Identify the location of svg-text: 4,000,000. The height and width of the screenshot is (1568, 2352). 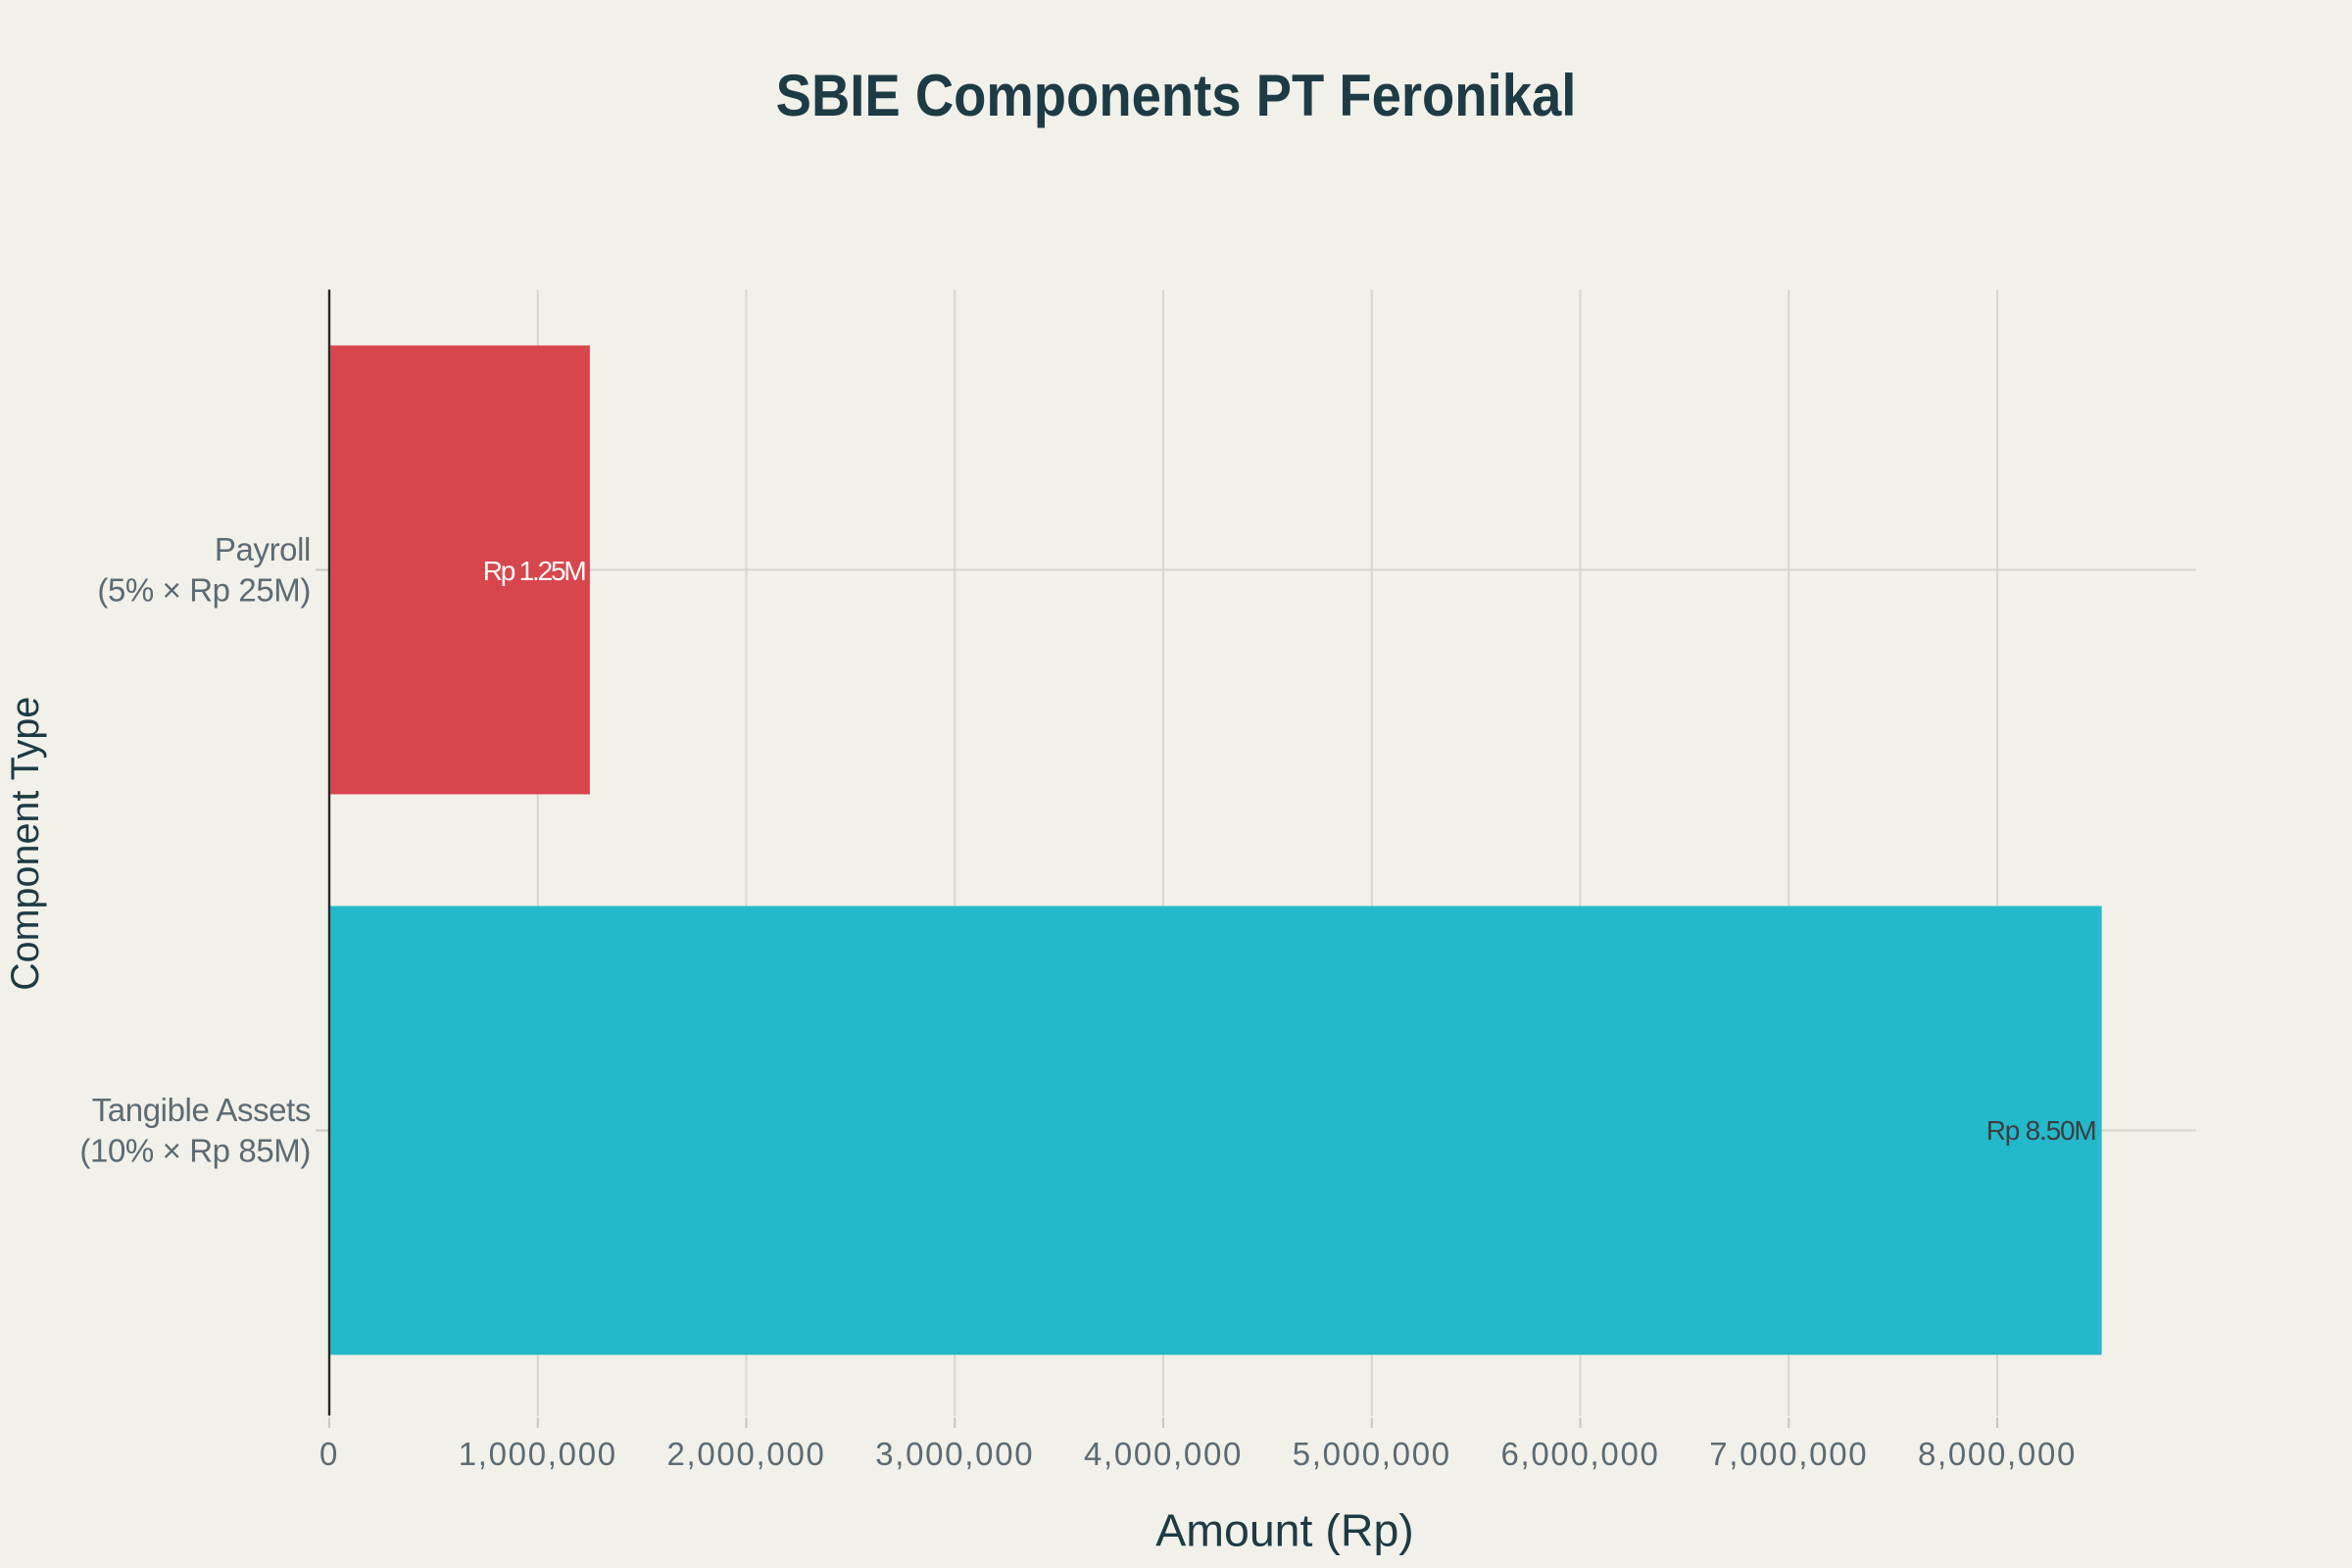
(1163, 1454).